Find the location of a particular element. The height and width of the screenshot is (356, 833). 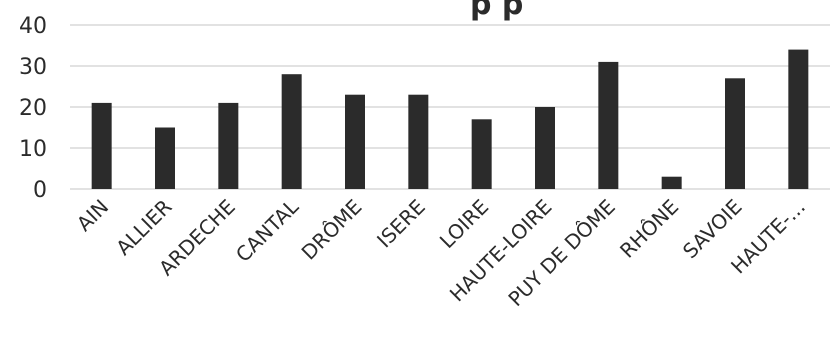

y-axis-tick-labels: 0 10 20 30 40 is located at coordinates (33, 108).